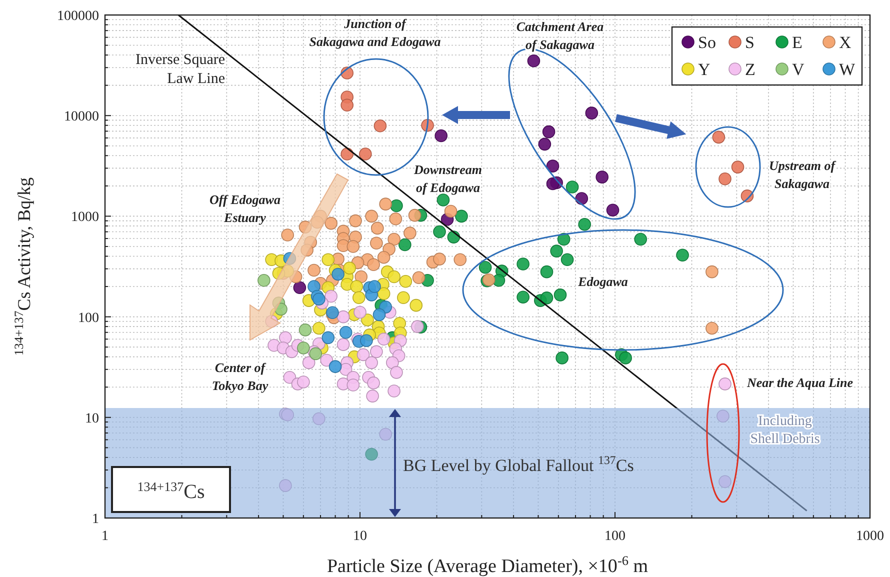 This screenshot has height=577, width=890. What do you see at coordinates (847, 69) in the screenshot?
I see `legend-label: W` at bounding box center [847, 69].